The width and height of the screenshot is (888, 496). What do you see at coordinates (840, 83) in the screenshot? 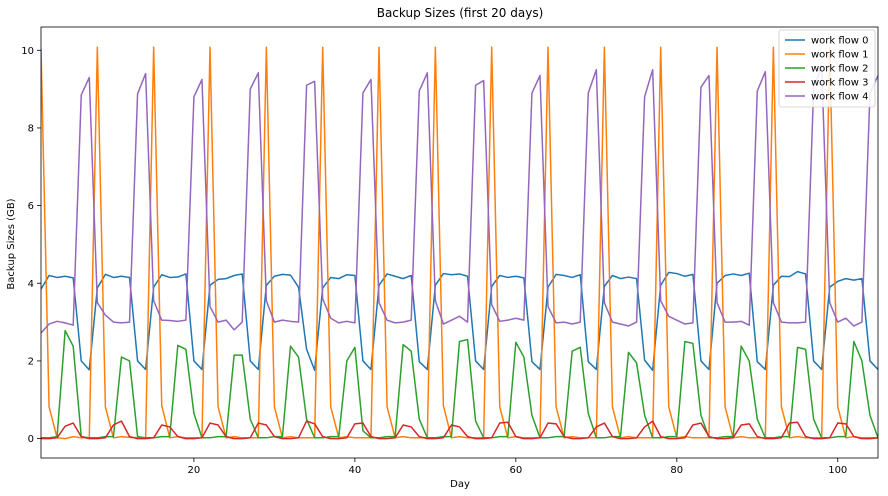
I see `legend-label-work-flow-3: work flow 3` at bounding box center [840, 83].